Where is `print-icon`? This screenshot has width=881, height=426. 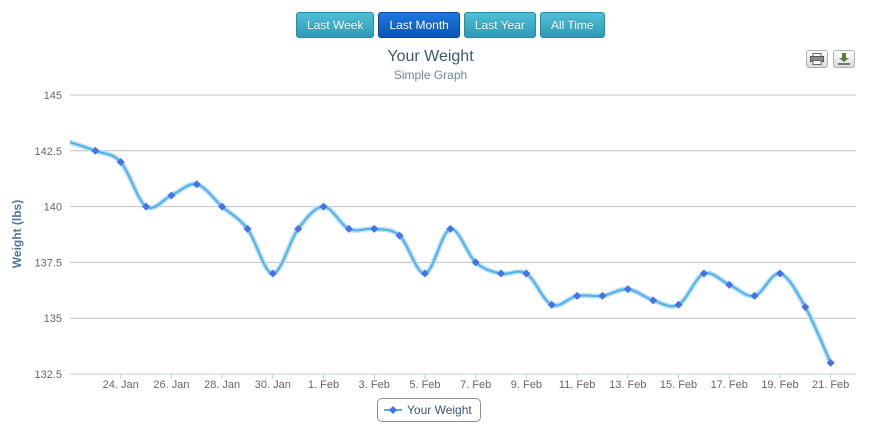 print-icon is located at coordinates (817, 59).